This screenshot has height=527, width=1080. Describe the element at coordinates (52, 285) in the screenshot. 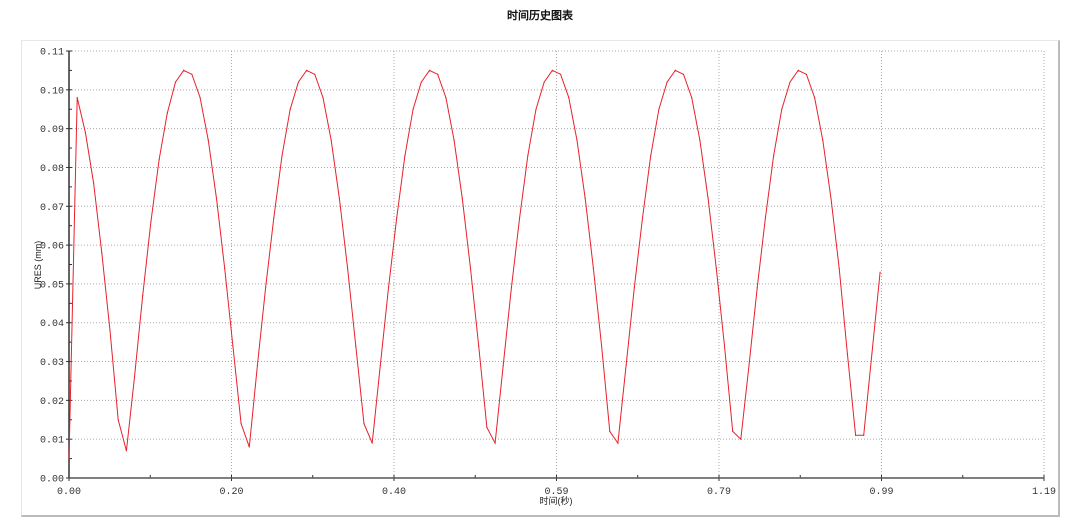

I see `y-tick-label: 0.05` at that location.